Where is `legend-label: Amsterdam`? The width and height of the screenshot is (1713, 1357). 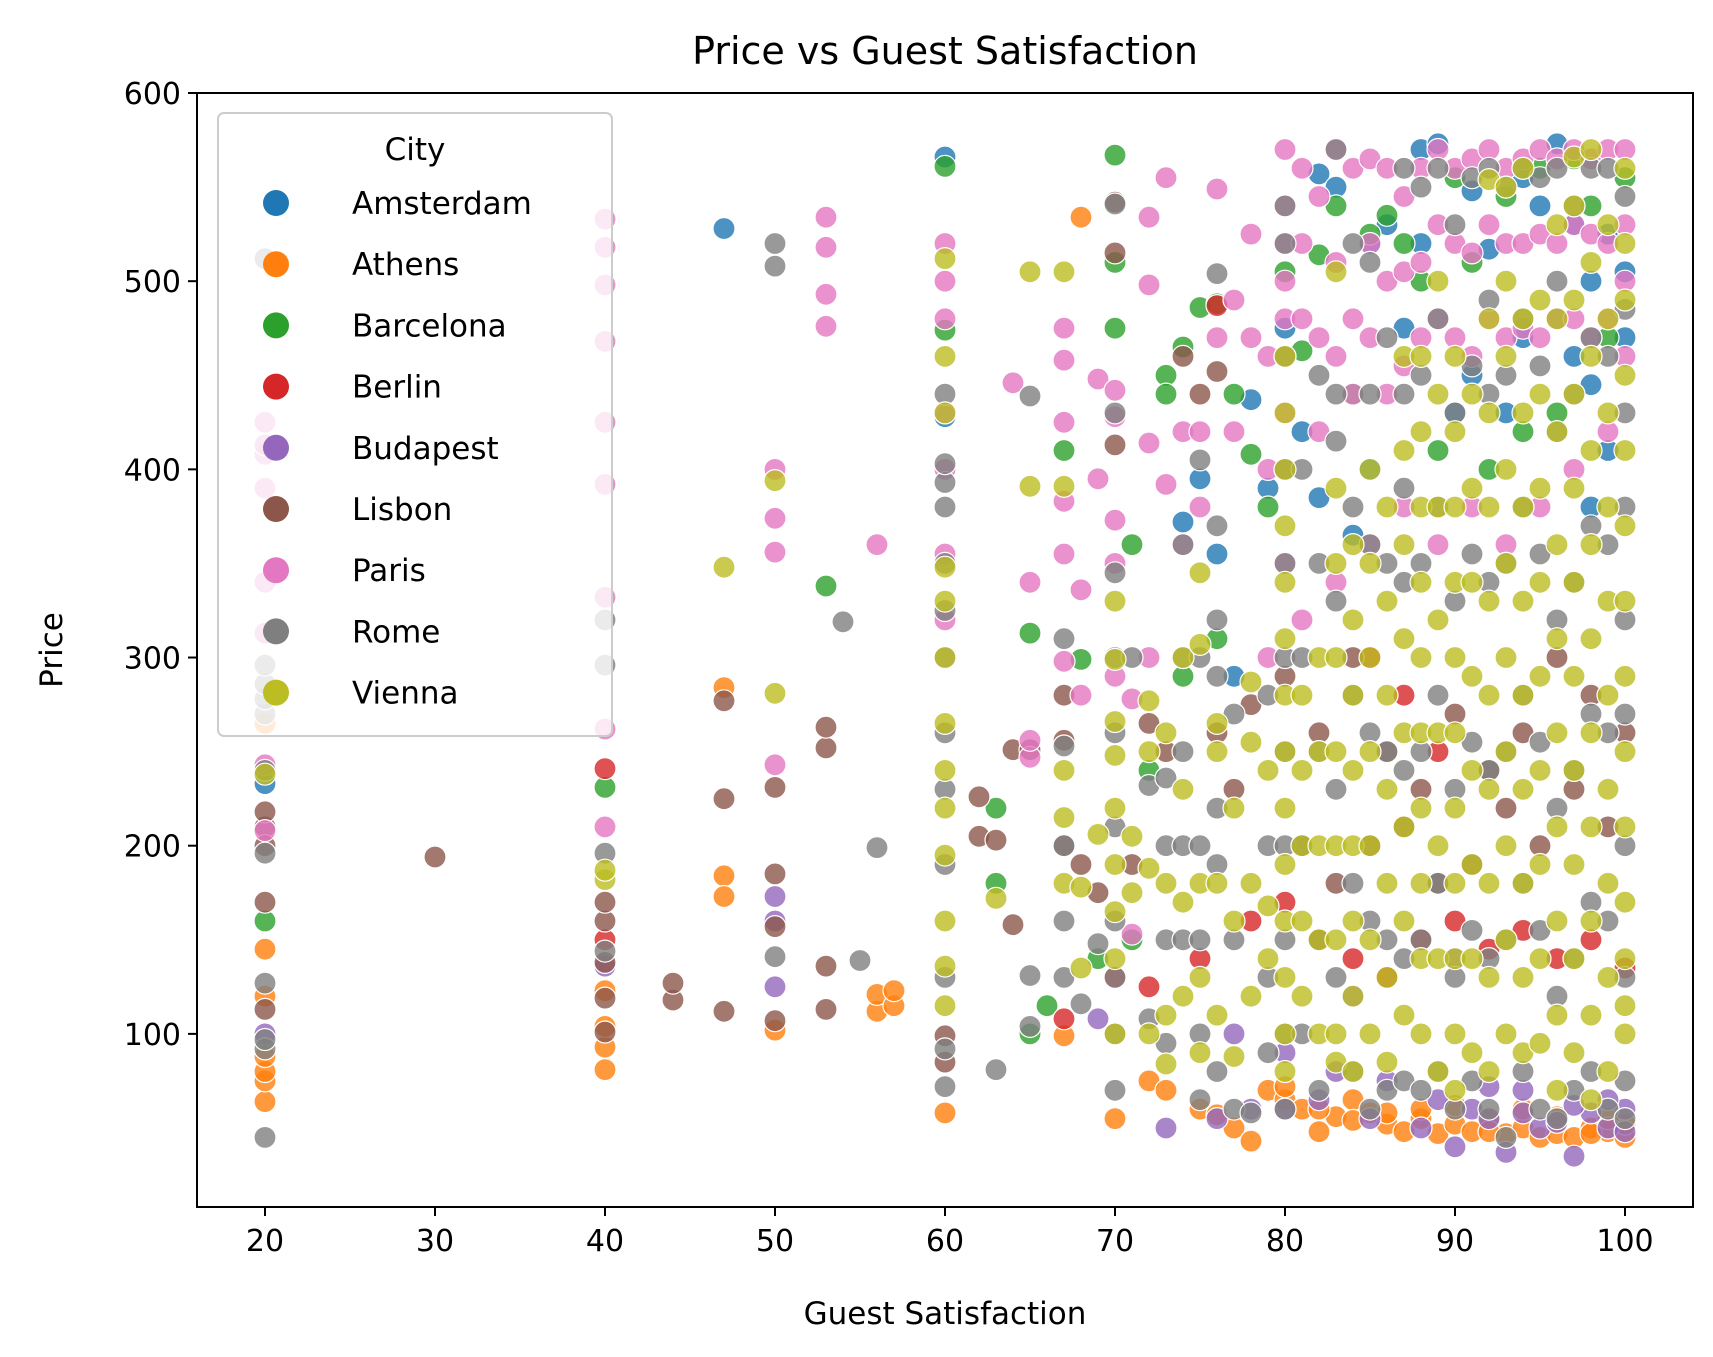 legend-label: Amsterdam is located at coordinates (442, 204).